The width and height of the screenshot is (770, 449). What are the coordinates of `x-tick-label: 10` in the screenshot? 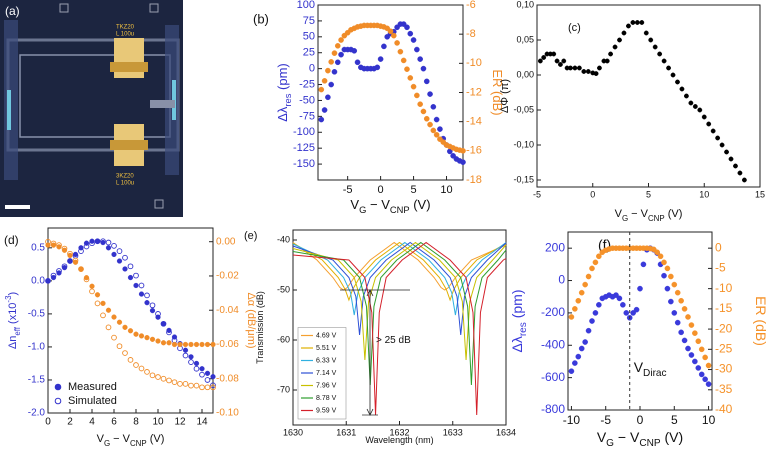 It's located at (709, 420).